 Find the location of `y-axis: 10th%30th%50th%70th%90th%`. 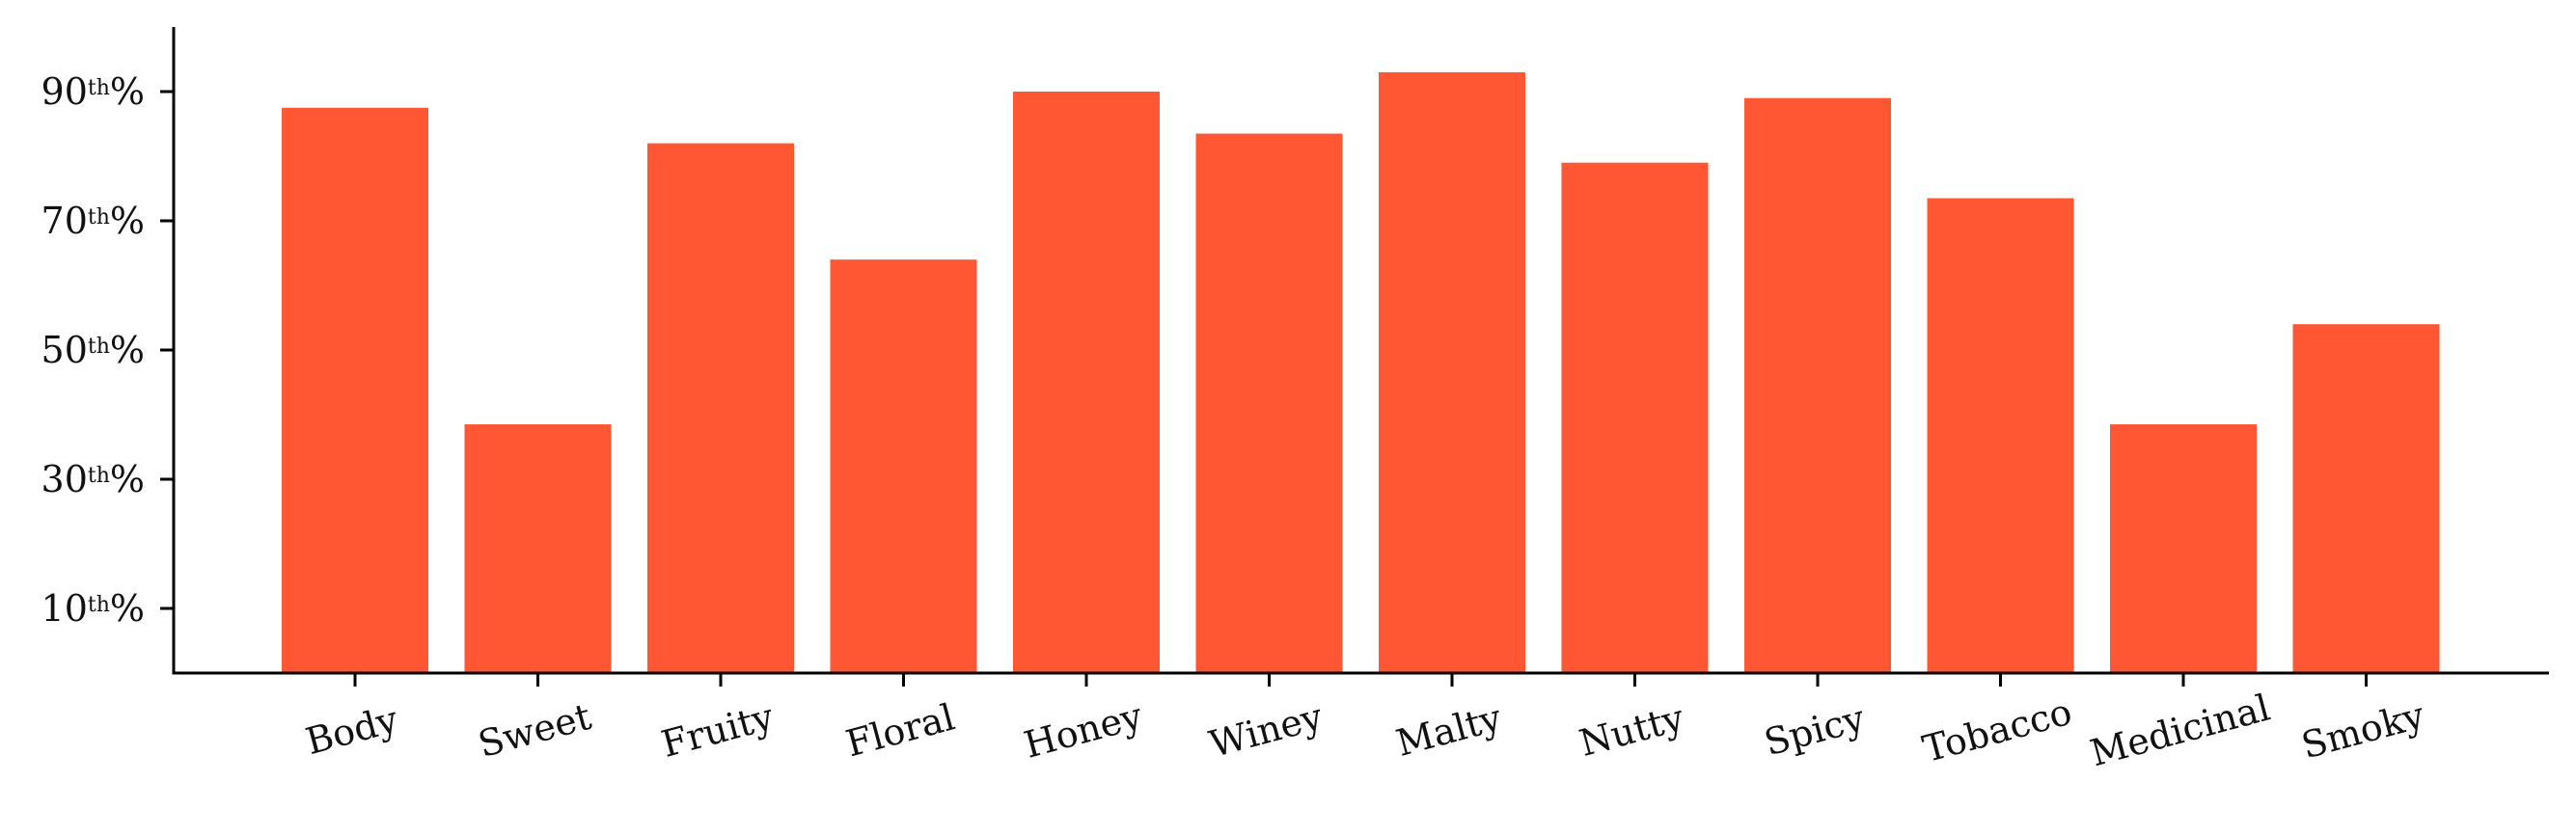

y-axis: 10th%30th%50th%70th%90th% is located at coordinates (109, 351).